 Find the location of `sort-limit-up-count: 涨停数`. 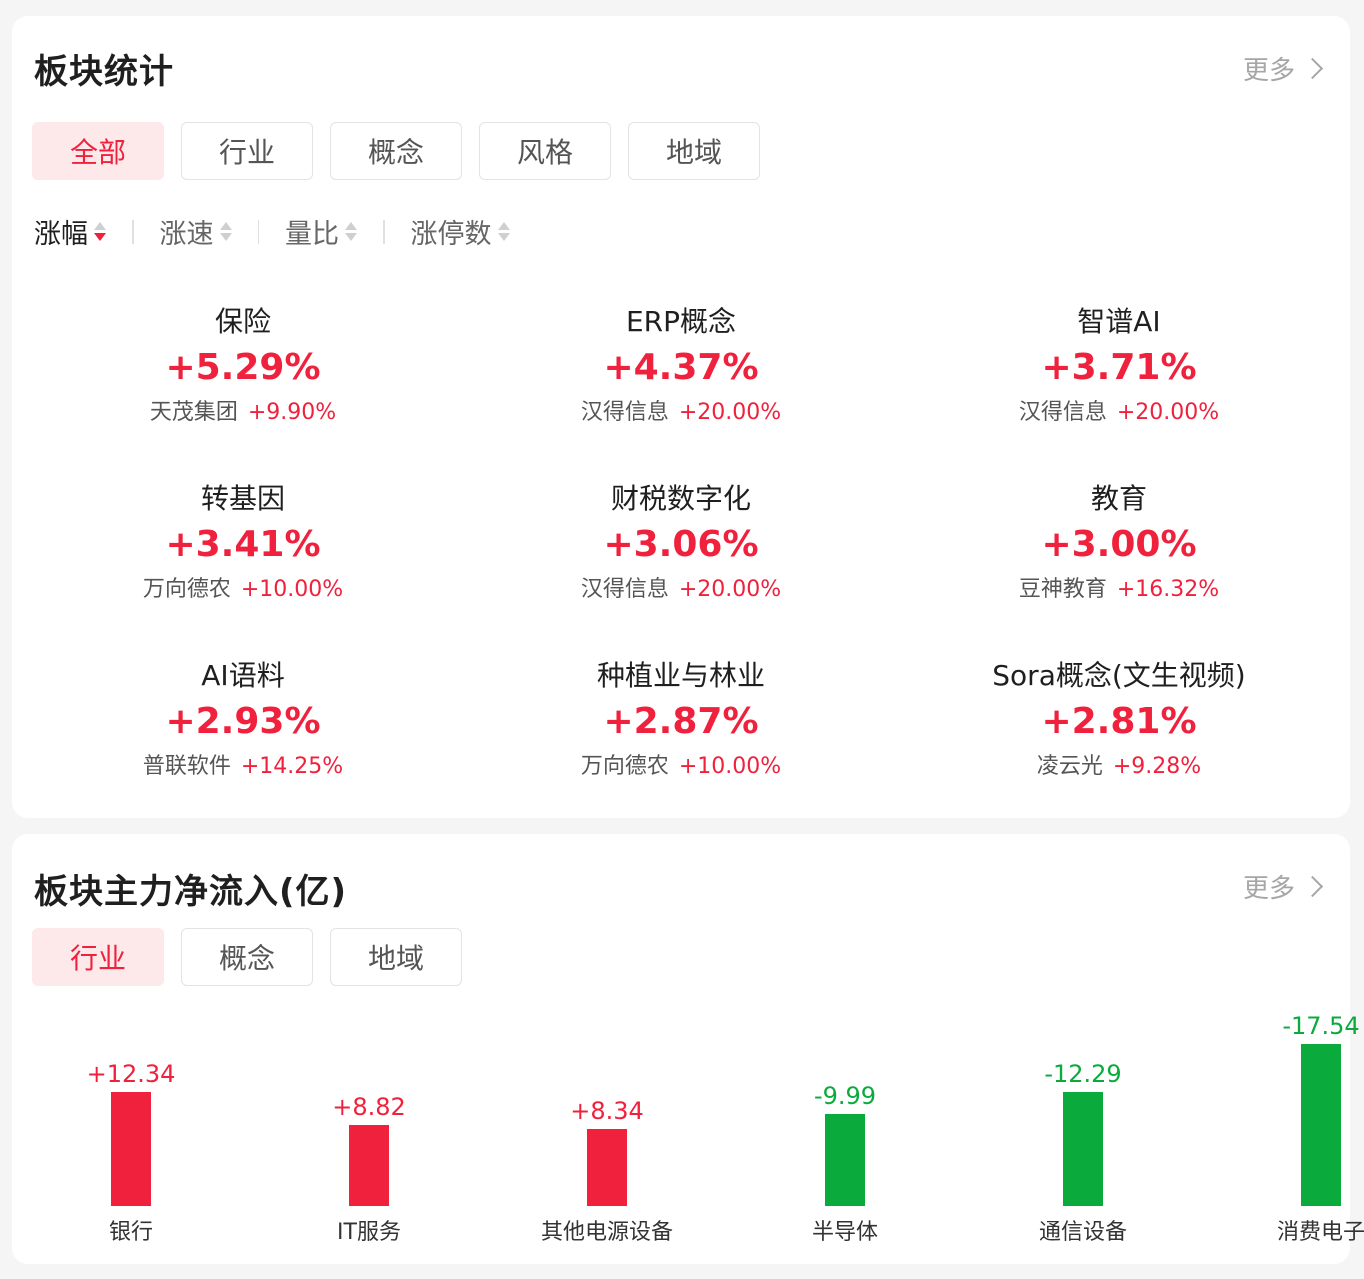

sort-limit-up-count: 涨停数 is located at coordinates (460, 231).